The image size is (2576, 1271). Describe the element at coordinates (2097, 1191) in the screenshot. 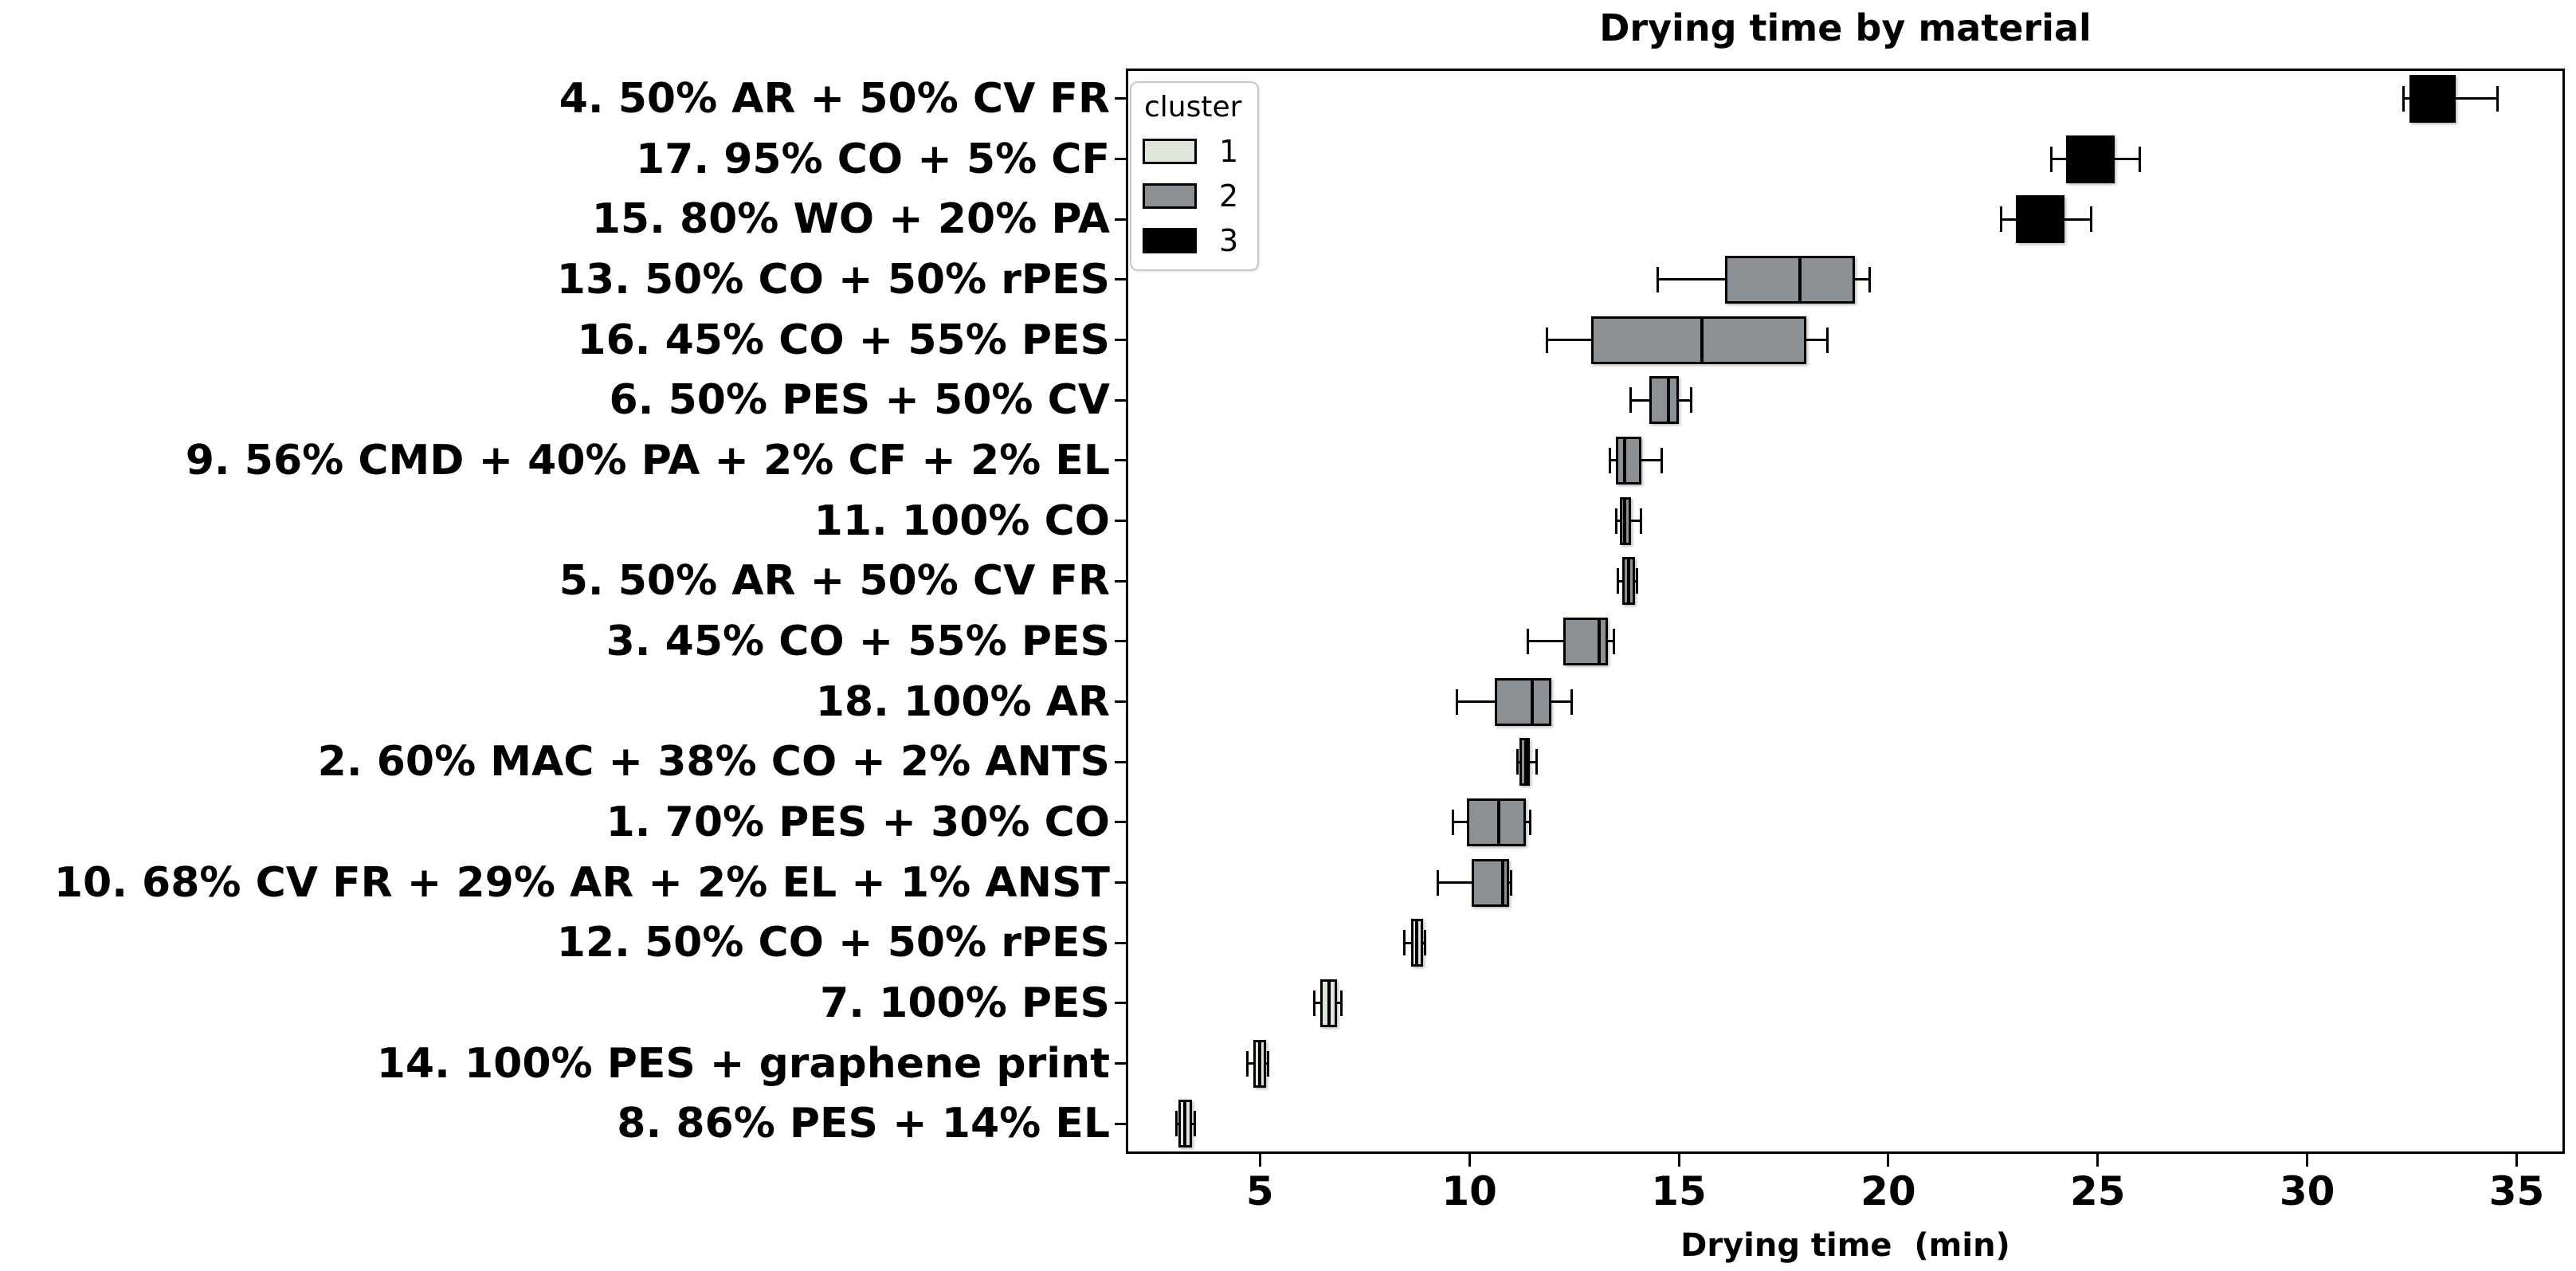

I see `x-tick-label: 25` at that location.